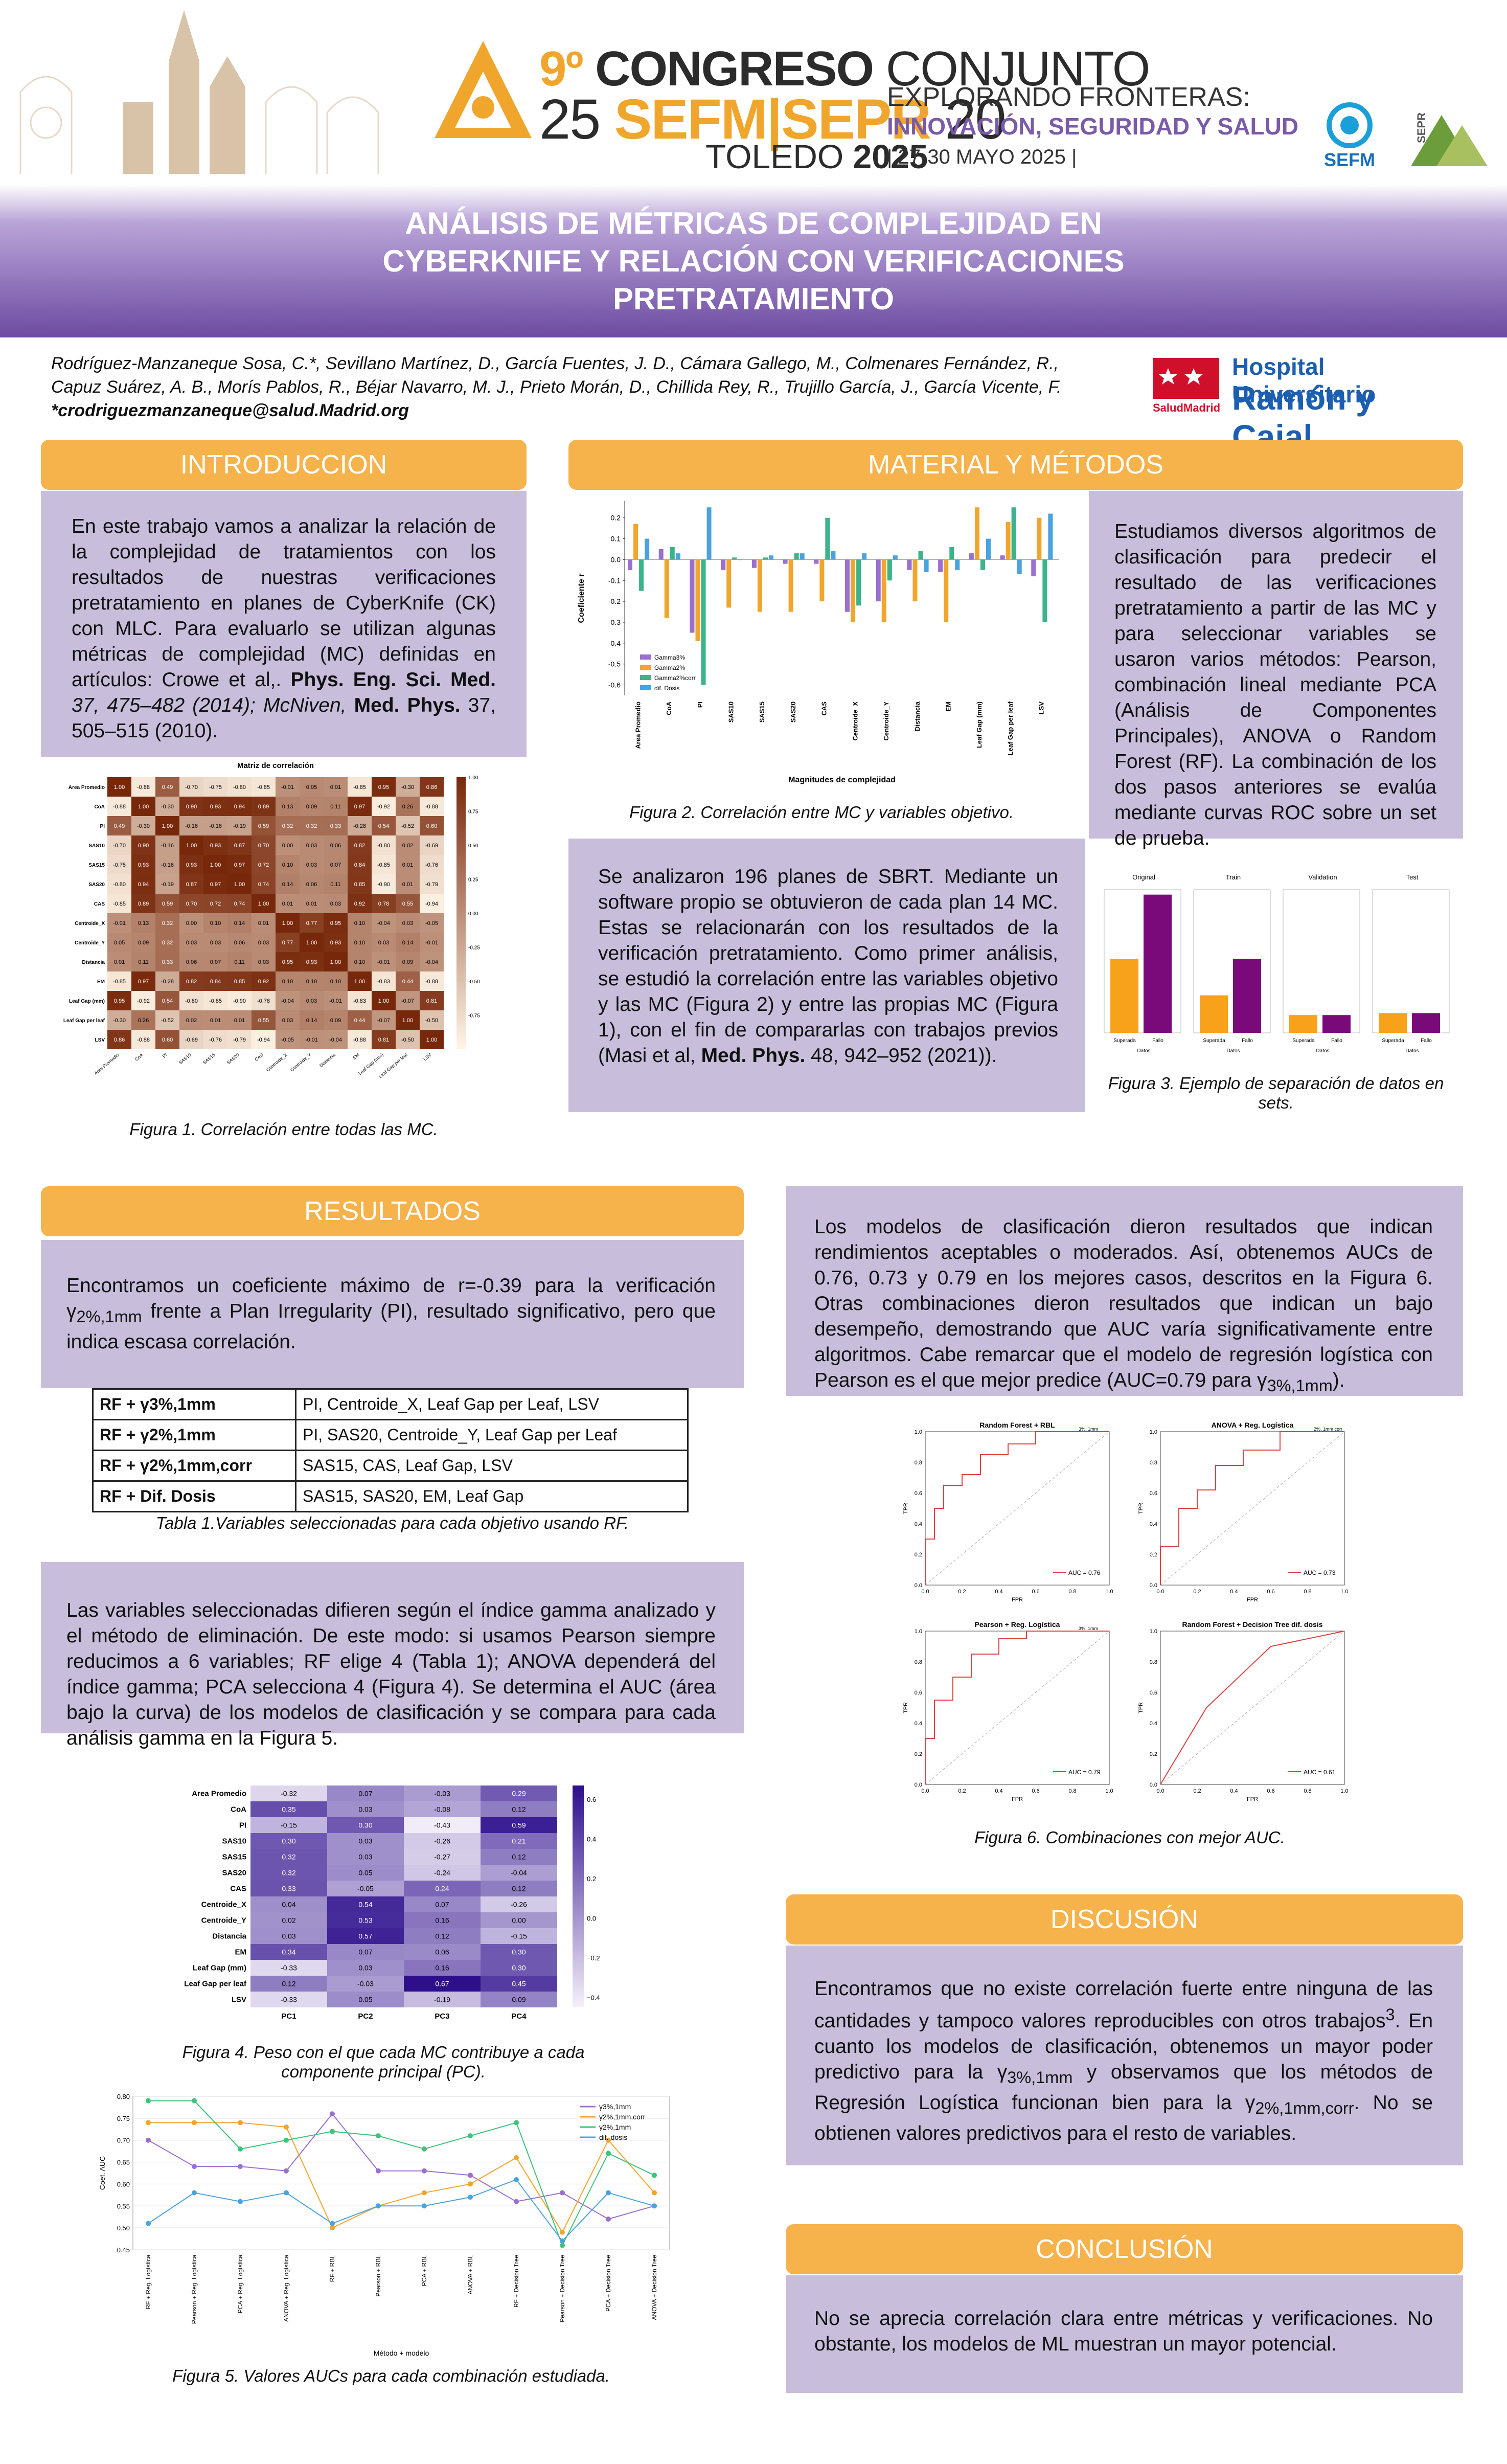 The width and height of the screenshot is (1507, 2464). What do you see at coordinates (143, 885) in the screenshot?
I see `heatmap-cell-value: 0.94` at bounding box center [143, 885].